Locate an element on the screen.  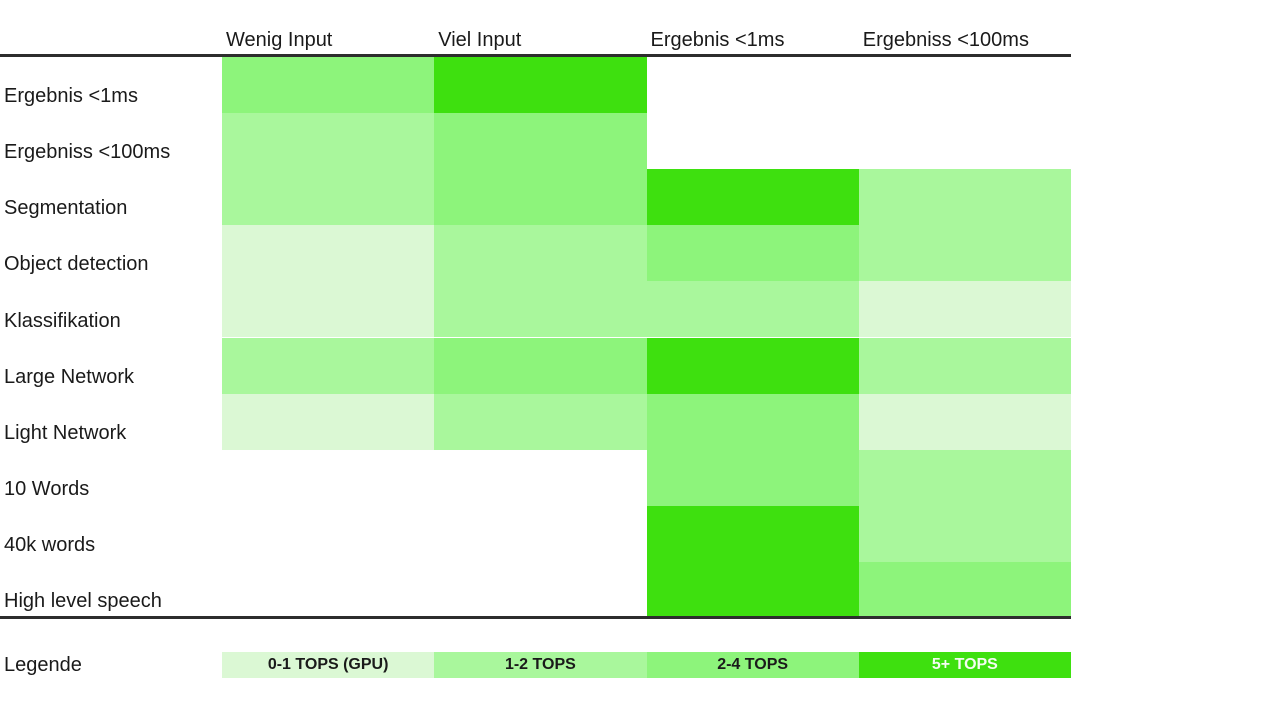
row-label: Ergebnis <1ms is located at coordinates (71, 96).